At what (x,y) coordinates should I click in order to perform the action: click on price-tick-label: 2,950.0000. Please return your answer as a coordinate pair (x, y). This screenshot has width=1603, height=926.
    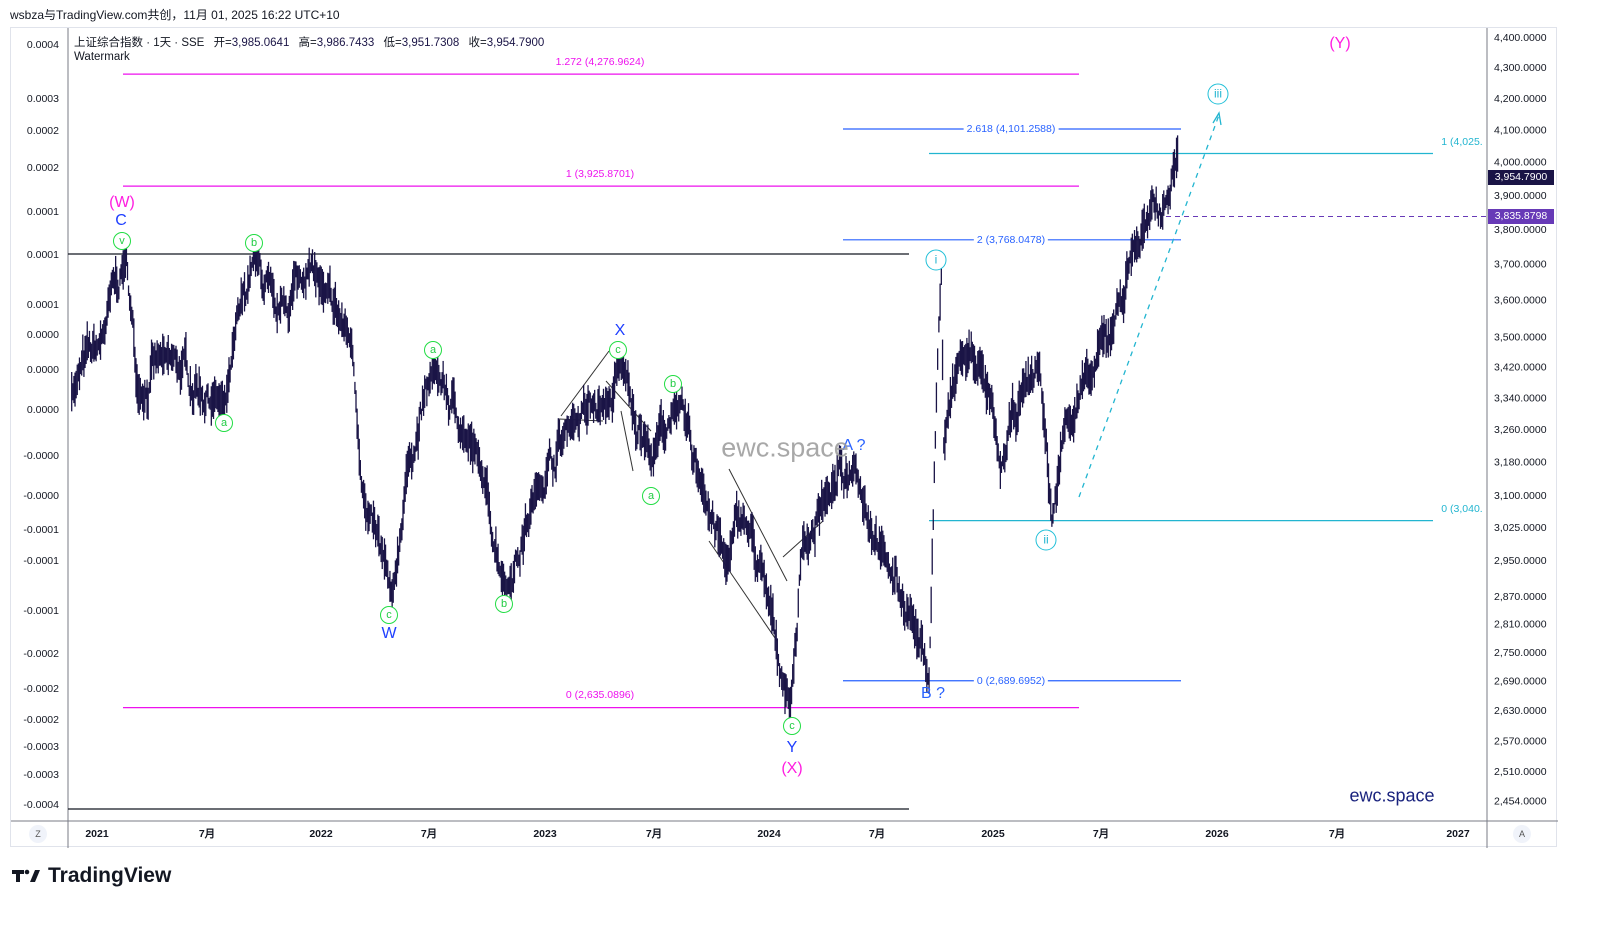
    Looking at the image, I should click on (1520, 561).